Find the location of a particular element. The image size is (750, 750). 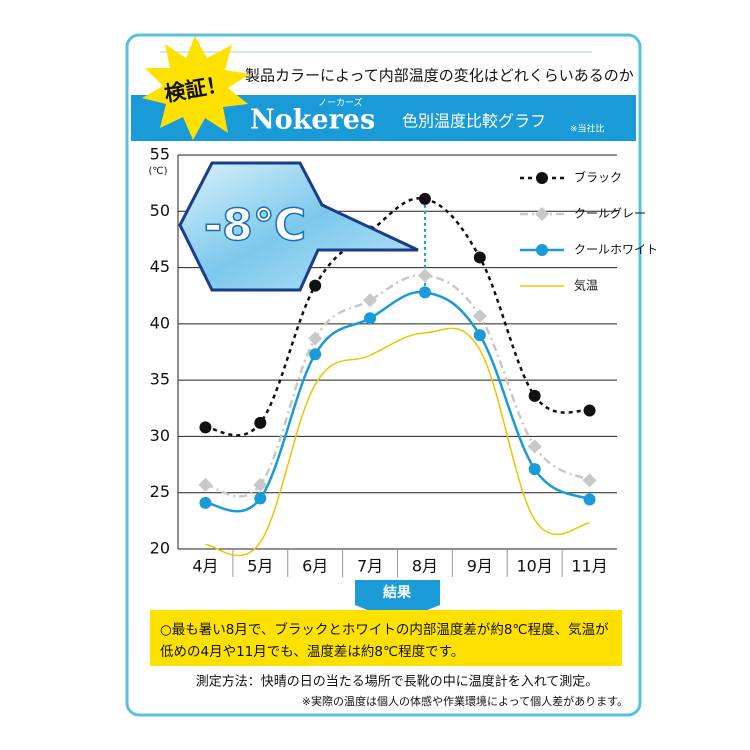

brand: Nokeres is located at coordinates (312, 120).